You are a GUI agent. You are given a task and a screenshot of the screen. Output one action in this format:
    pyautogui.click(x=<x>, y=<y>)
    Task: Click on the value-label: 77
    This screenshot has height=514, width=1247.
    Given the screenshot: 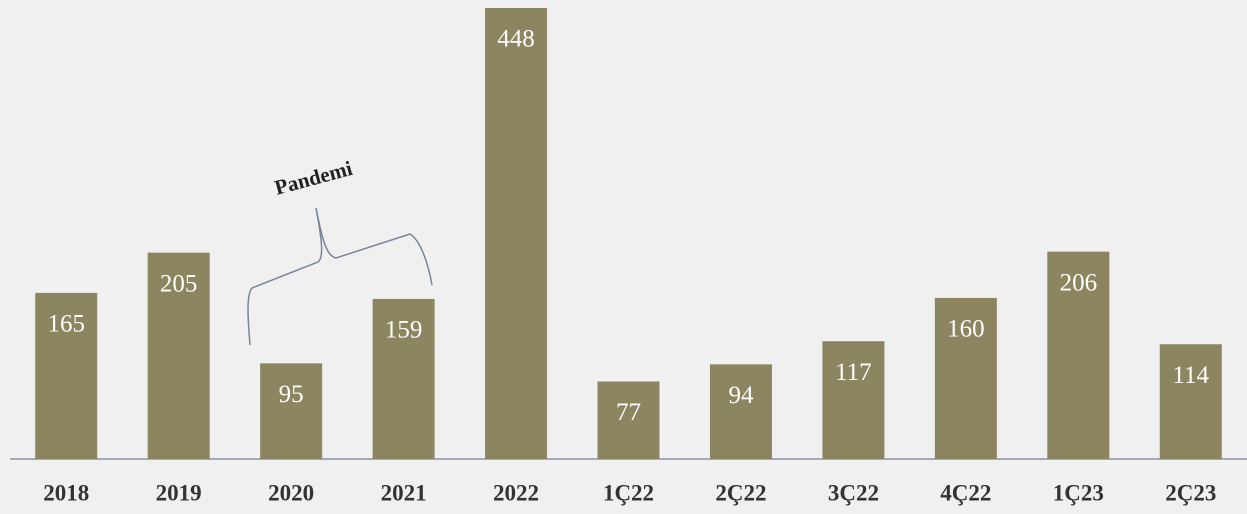 What is the action you would take?
    pyautogui.click(x=628, y=412)
    